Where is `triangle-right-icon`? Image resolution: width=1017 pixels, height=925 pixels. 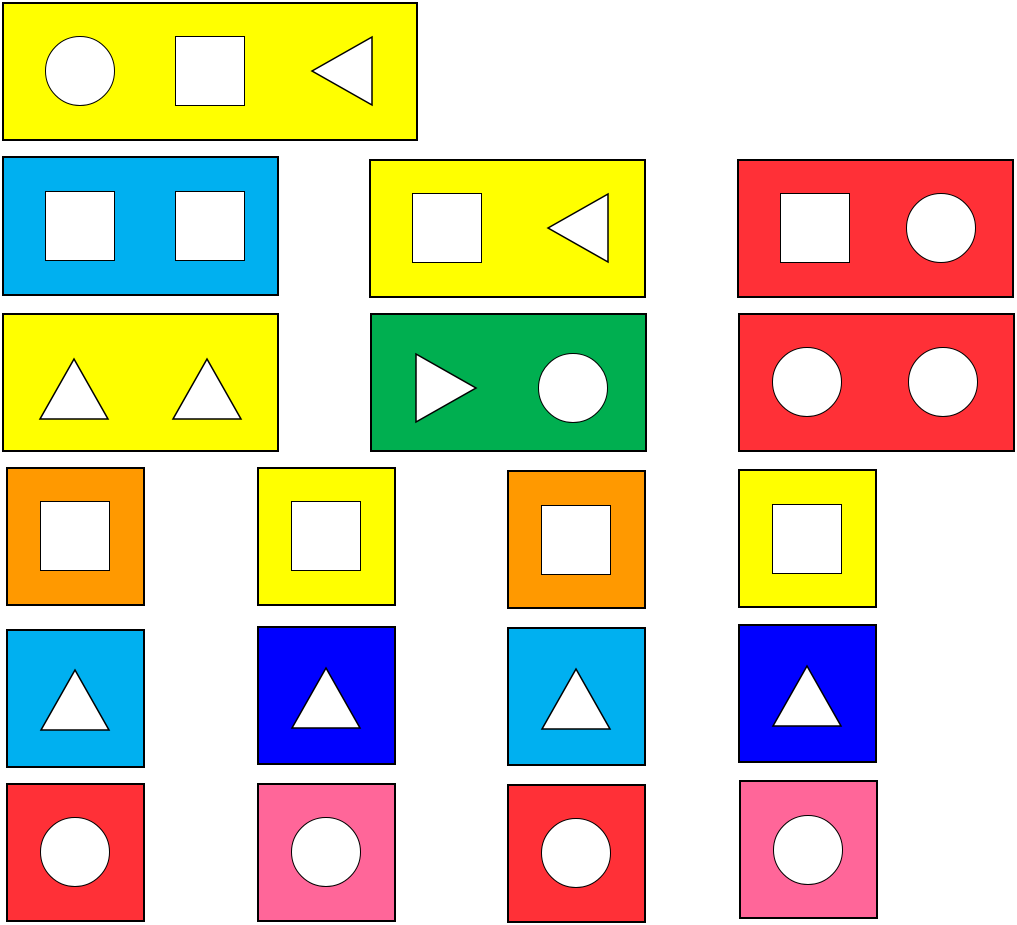 triangle-right-icon is located at coordinates (446, 388).